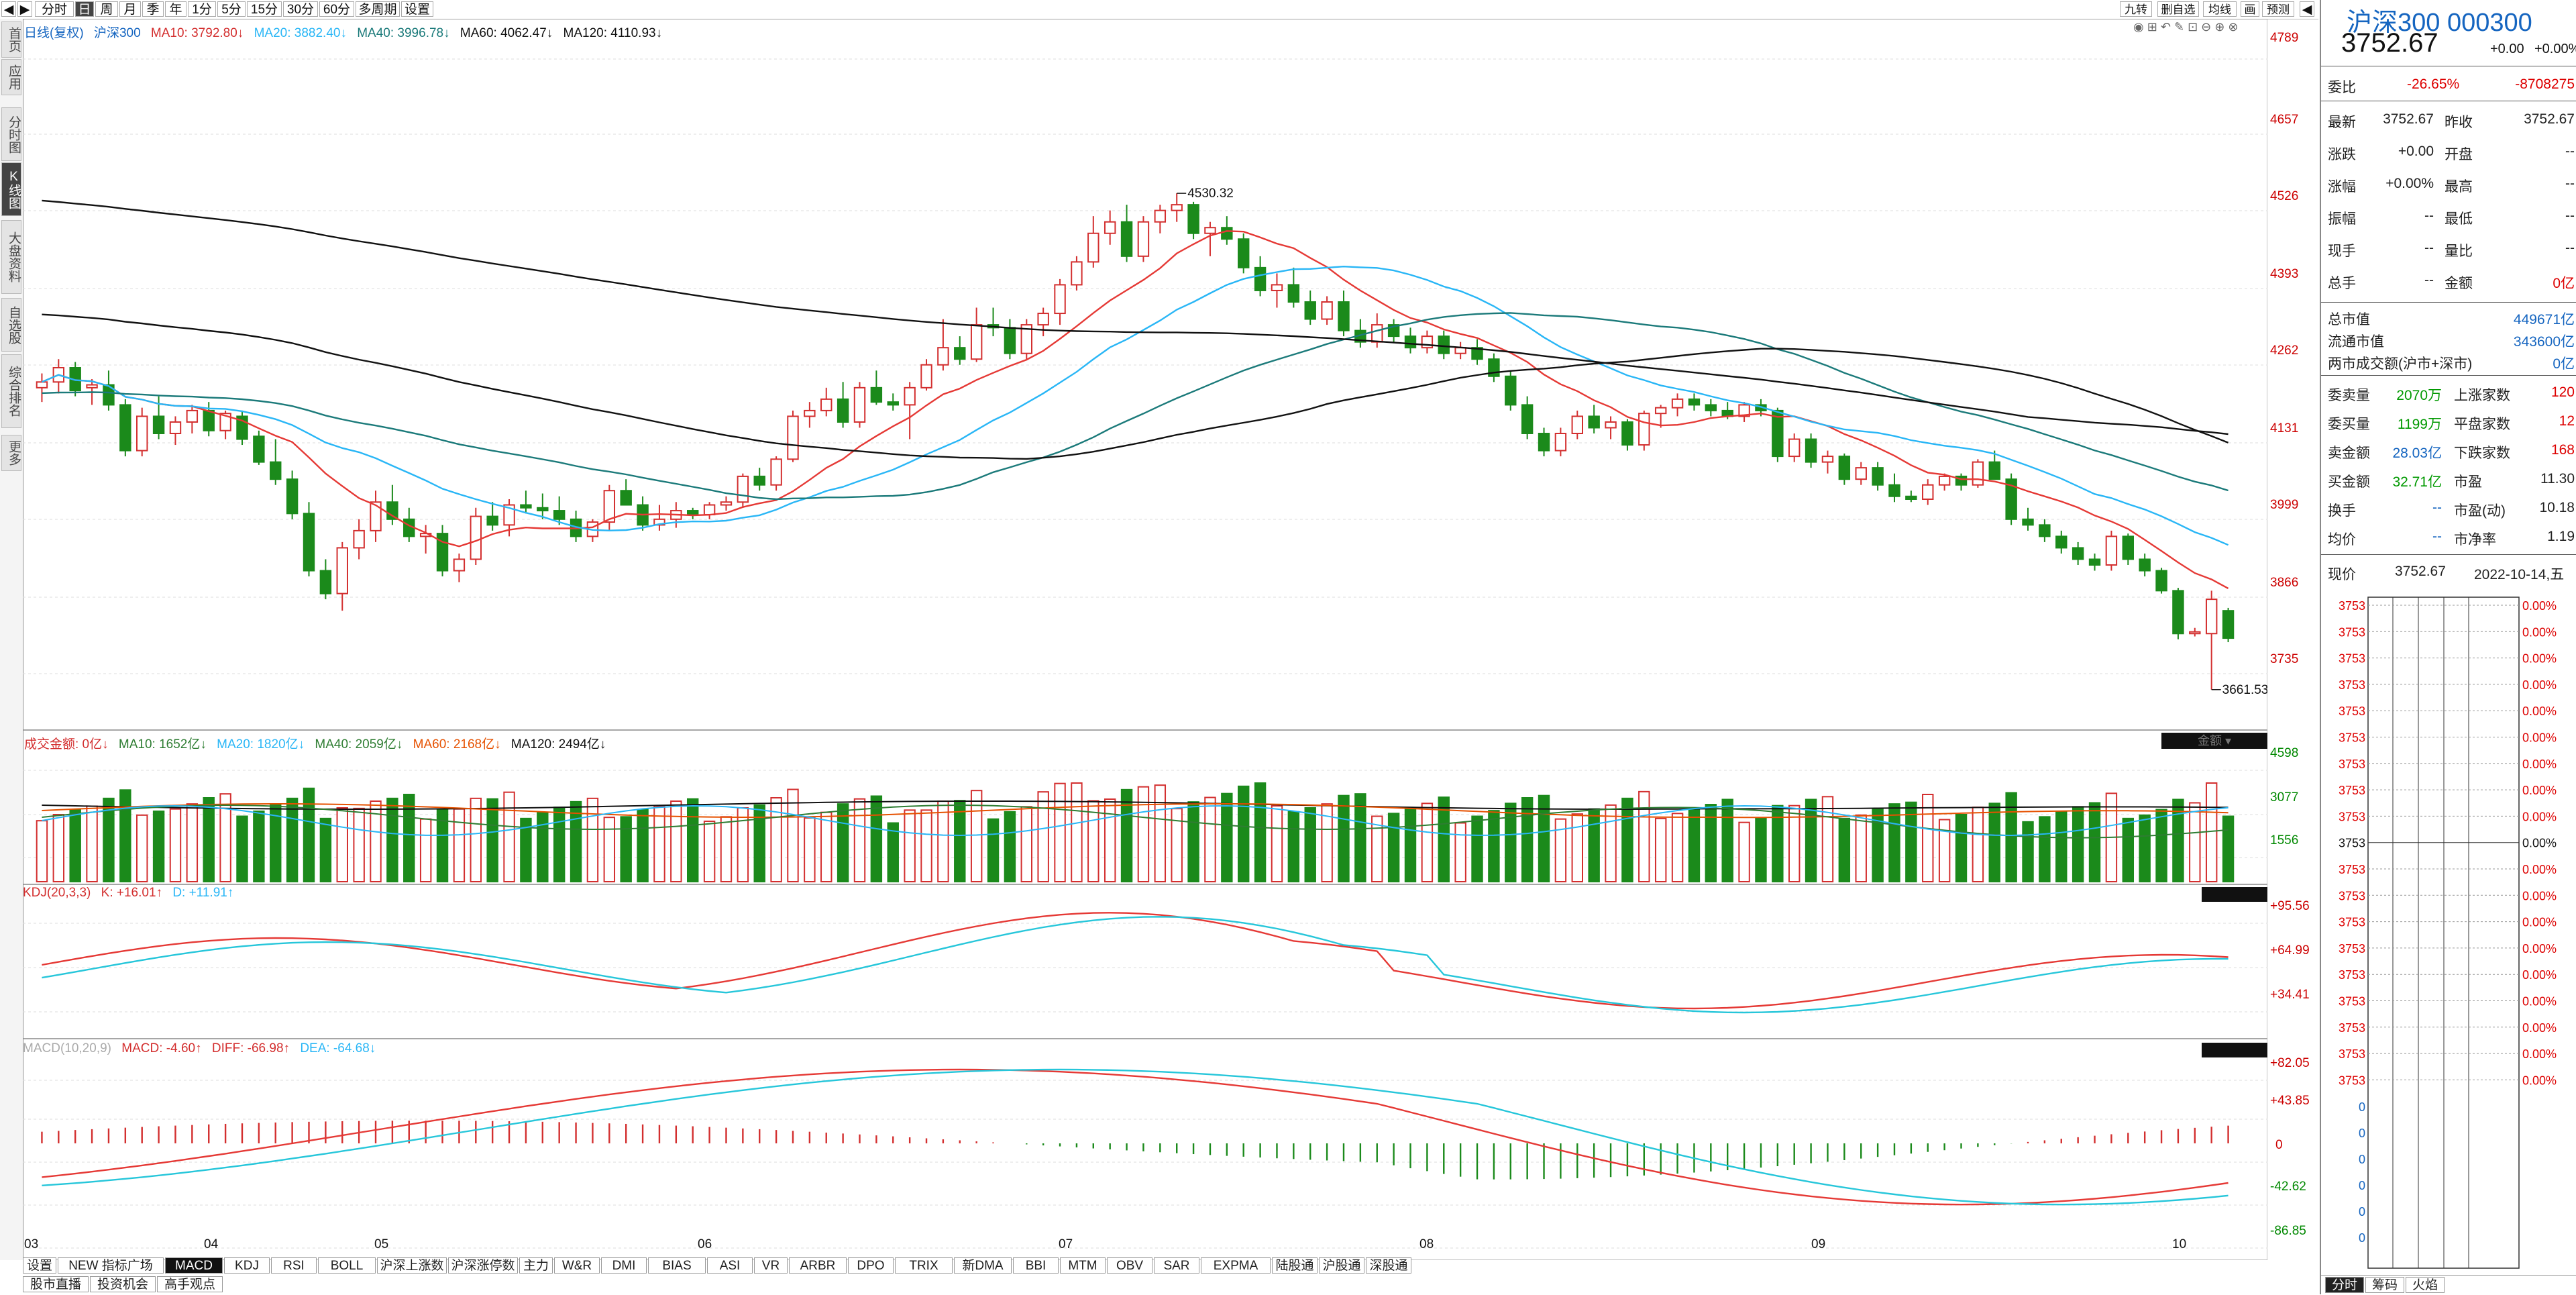 The width and height of the screenshot is (2576, 1295). I want to click on plus-icon: ⊕, so click(2219, 27).